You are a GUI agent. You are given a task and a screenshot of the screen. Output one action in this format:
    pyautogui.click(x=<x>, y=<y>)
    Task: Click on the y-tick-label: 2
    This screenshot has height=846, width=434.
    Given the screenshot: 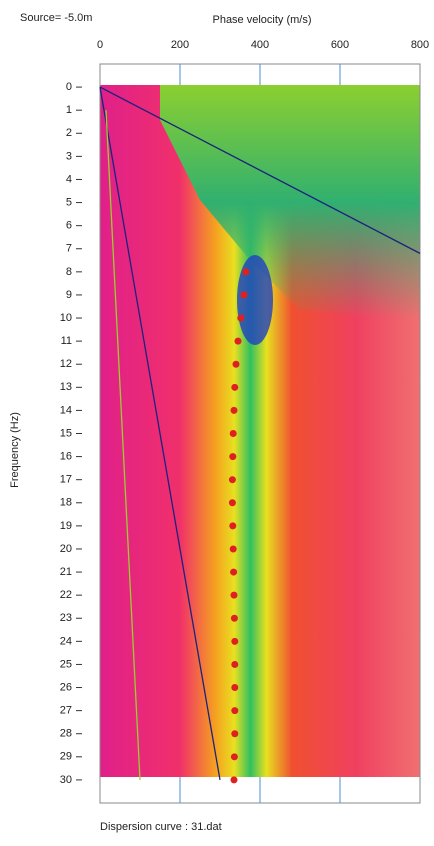 What is the action you would take?
    pyautogui.click(x=69, y=133)
    